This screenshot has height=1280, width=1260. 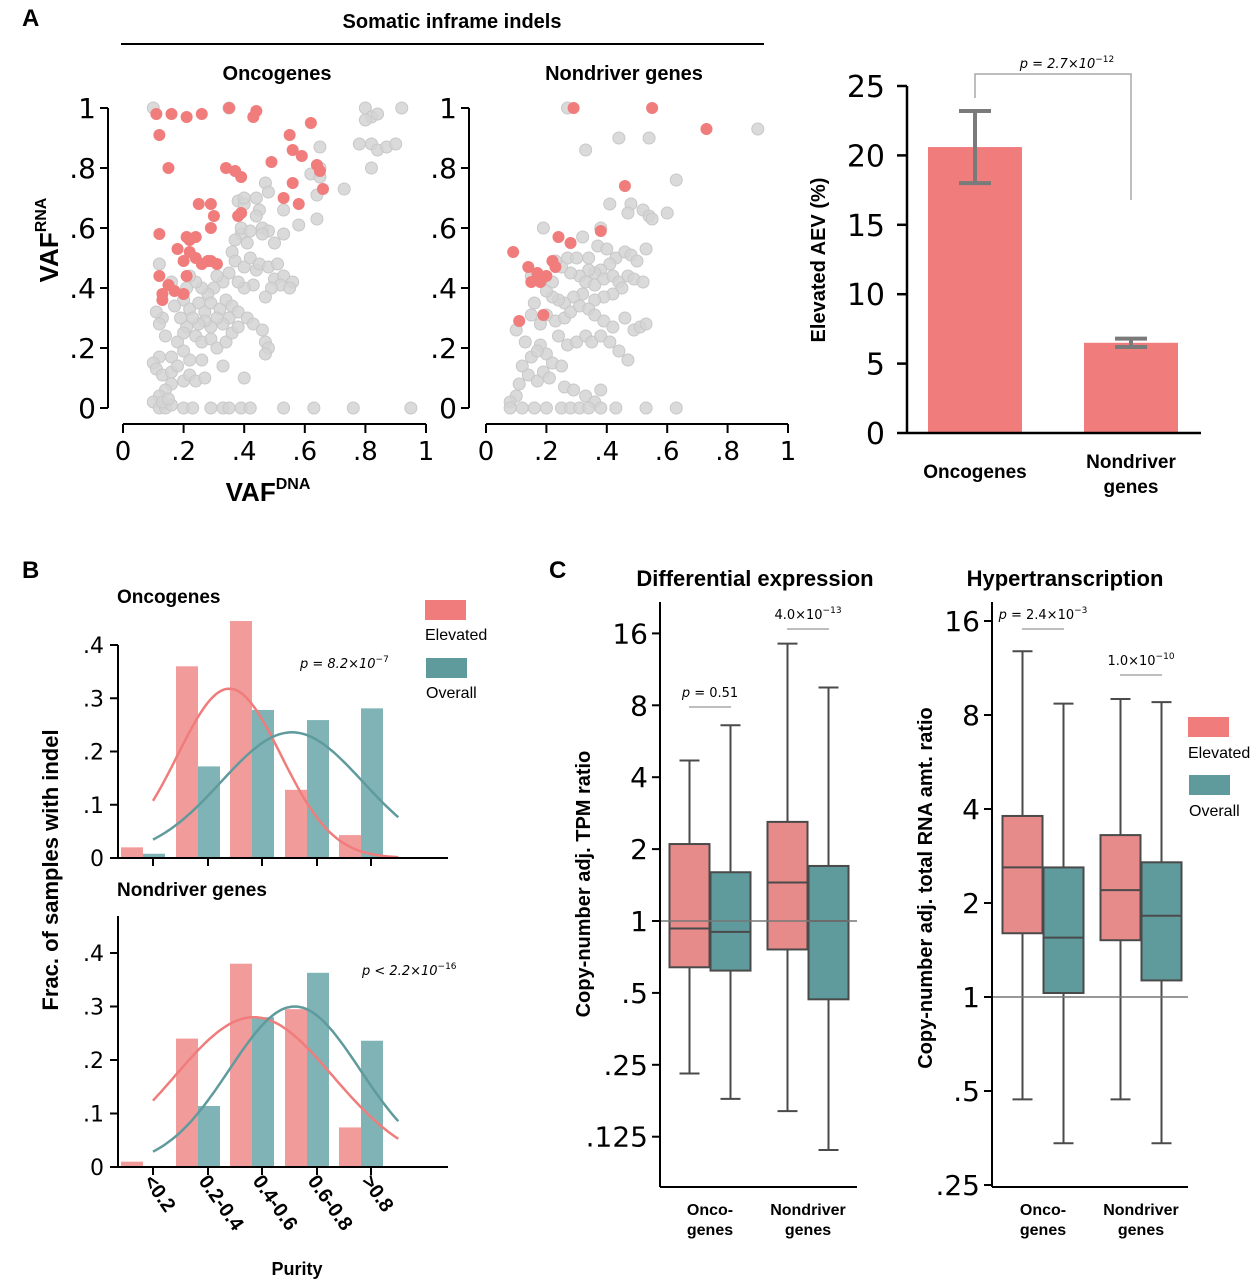 I want to click on hist-y-axis-label: Frac. of samples with indel, so click(x=50, y=869).